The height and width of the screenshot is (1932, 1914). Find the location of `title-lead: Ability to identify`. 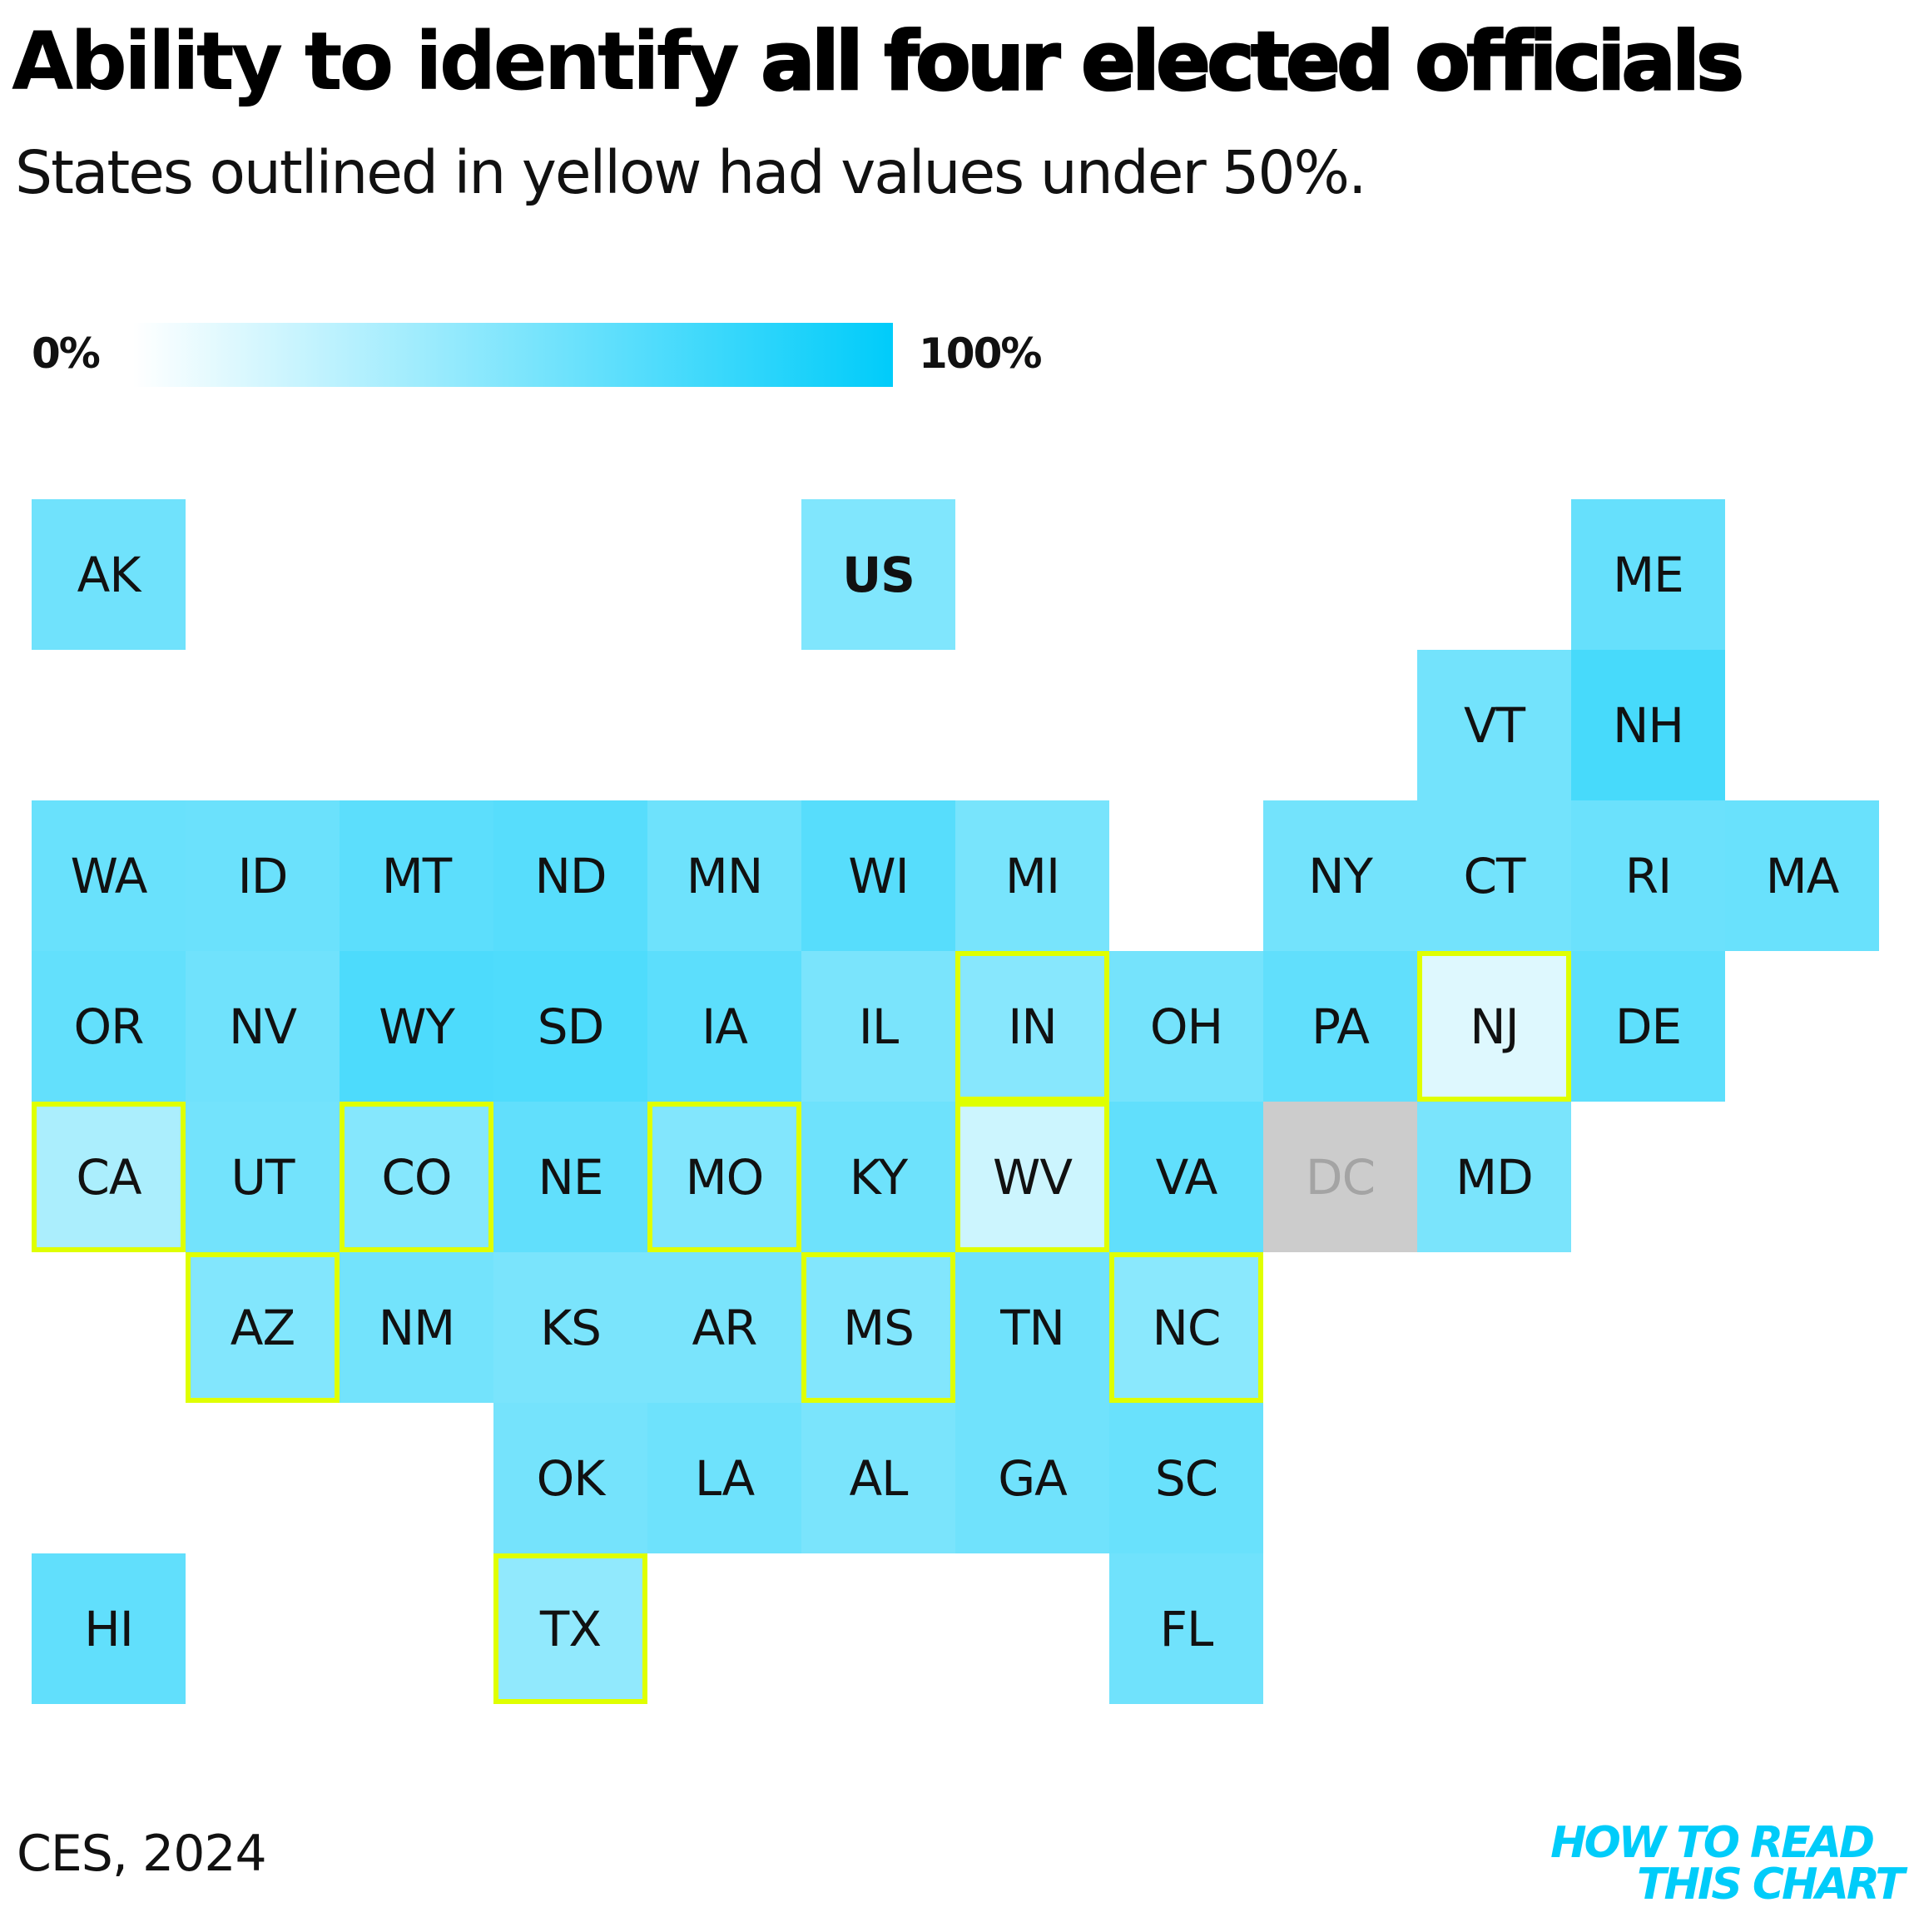

title-lead: Ability to identify is located at coordinates (386, 62).